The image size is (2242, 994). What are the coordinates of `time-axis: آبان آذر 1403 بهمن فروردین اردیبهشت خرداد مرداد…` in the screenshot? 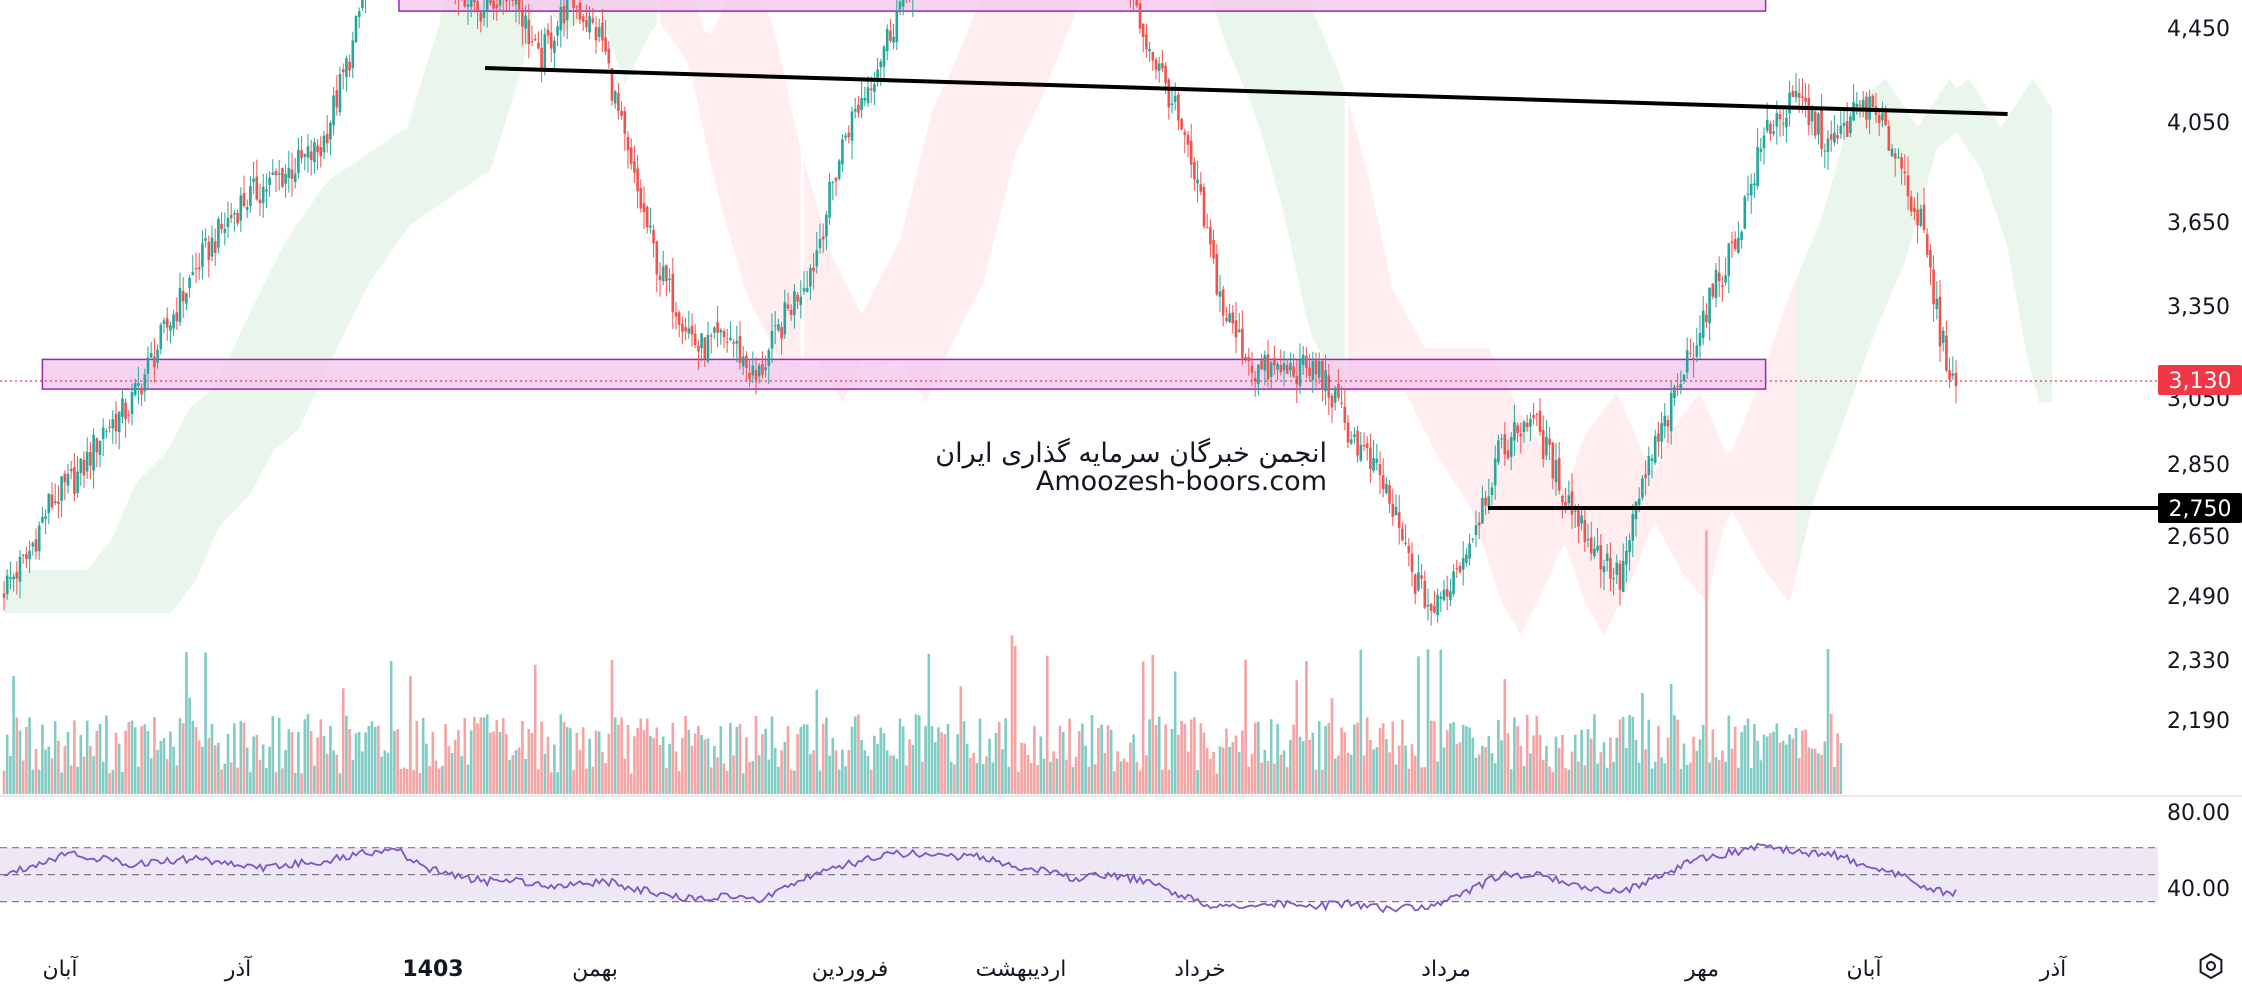 It's located at (1054, 968).